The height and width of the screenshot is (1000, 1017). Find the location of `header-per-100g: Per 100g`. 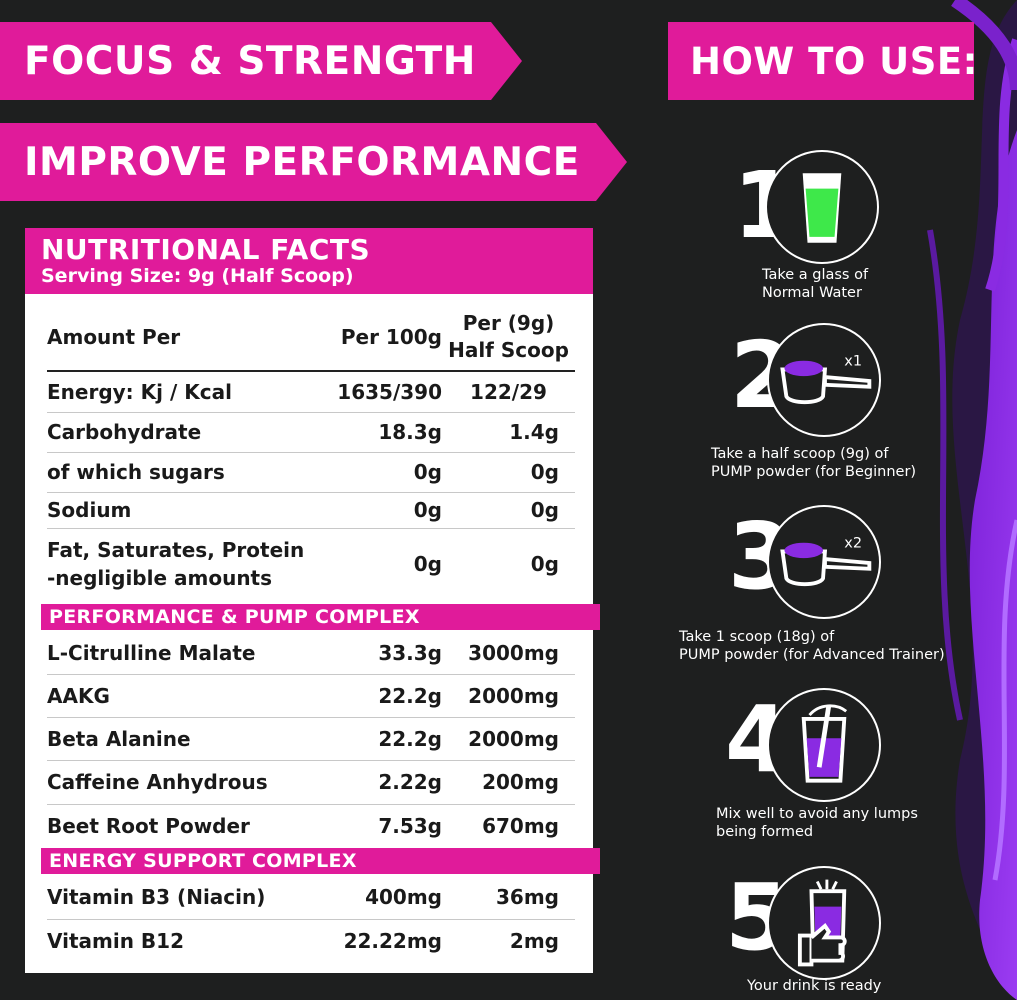

header-per-100g: Per 100g is located at coordinates (391, 337).